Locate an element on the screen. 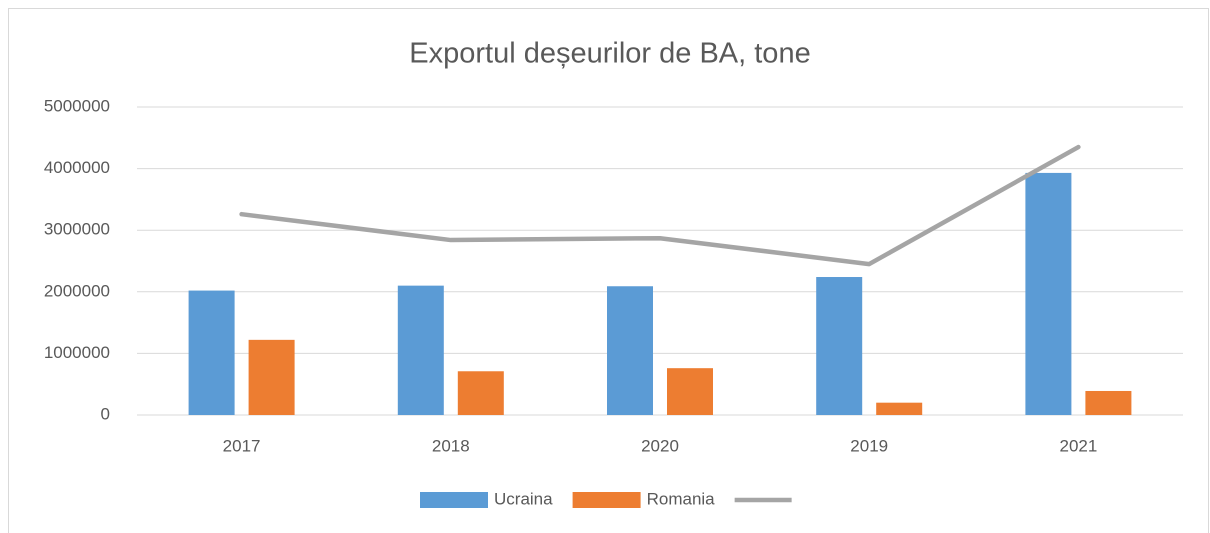  y-tick-label: 1000000 is located at coordinates (77, 352).